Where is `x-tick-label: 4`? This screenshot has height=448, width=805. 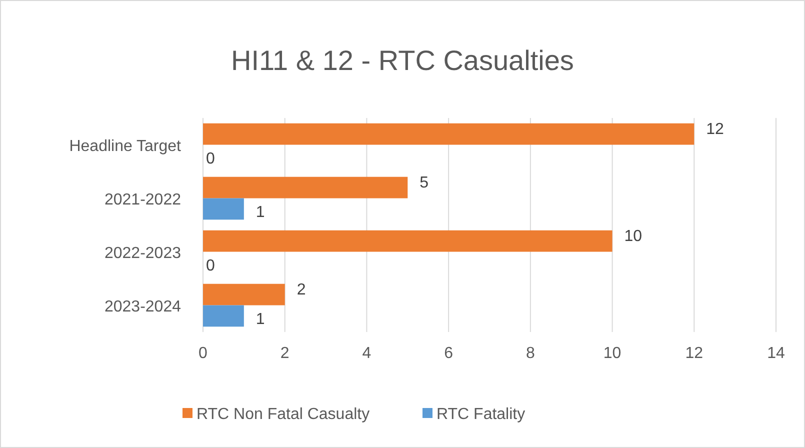 x-tick-label: 4 is located at coordinates (367, 353).